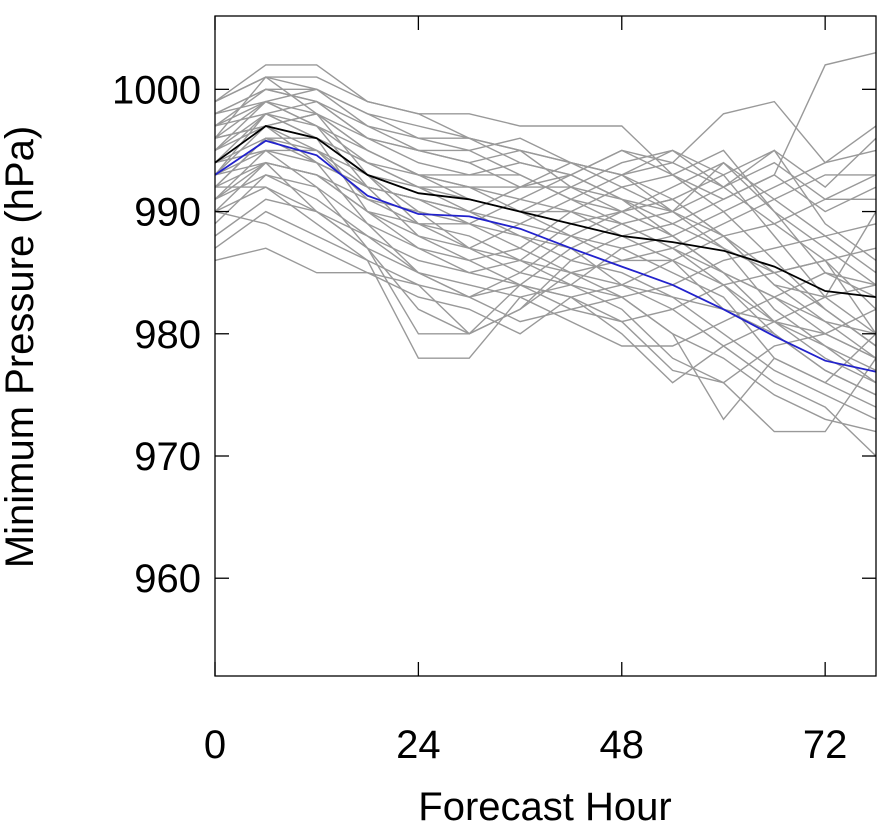 The height and width of the screenshot is (827, 892). Describe the element at coordinates (167, 213) in the screenshot. I see `y-tick-label: 990` at that location.